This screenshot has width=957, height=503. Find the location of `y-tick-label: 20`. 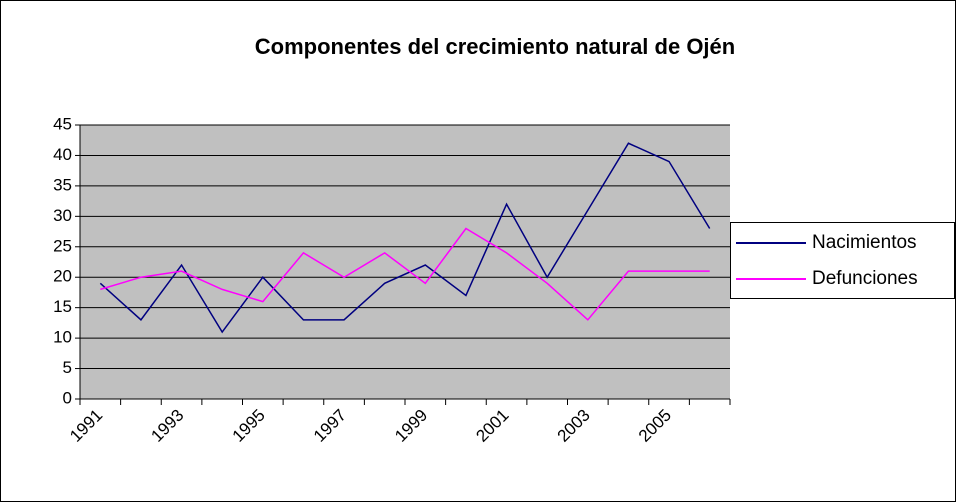

y-tick-label: 20 is located at coordinates (62, 276).